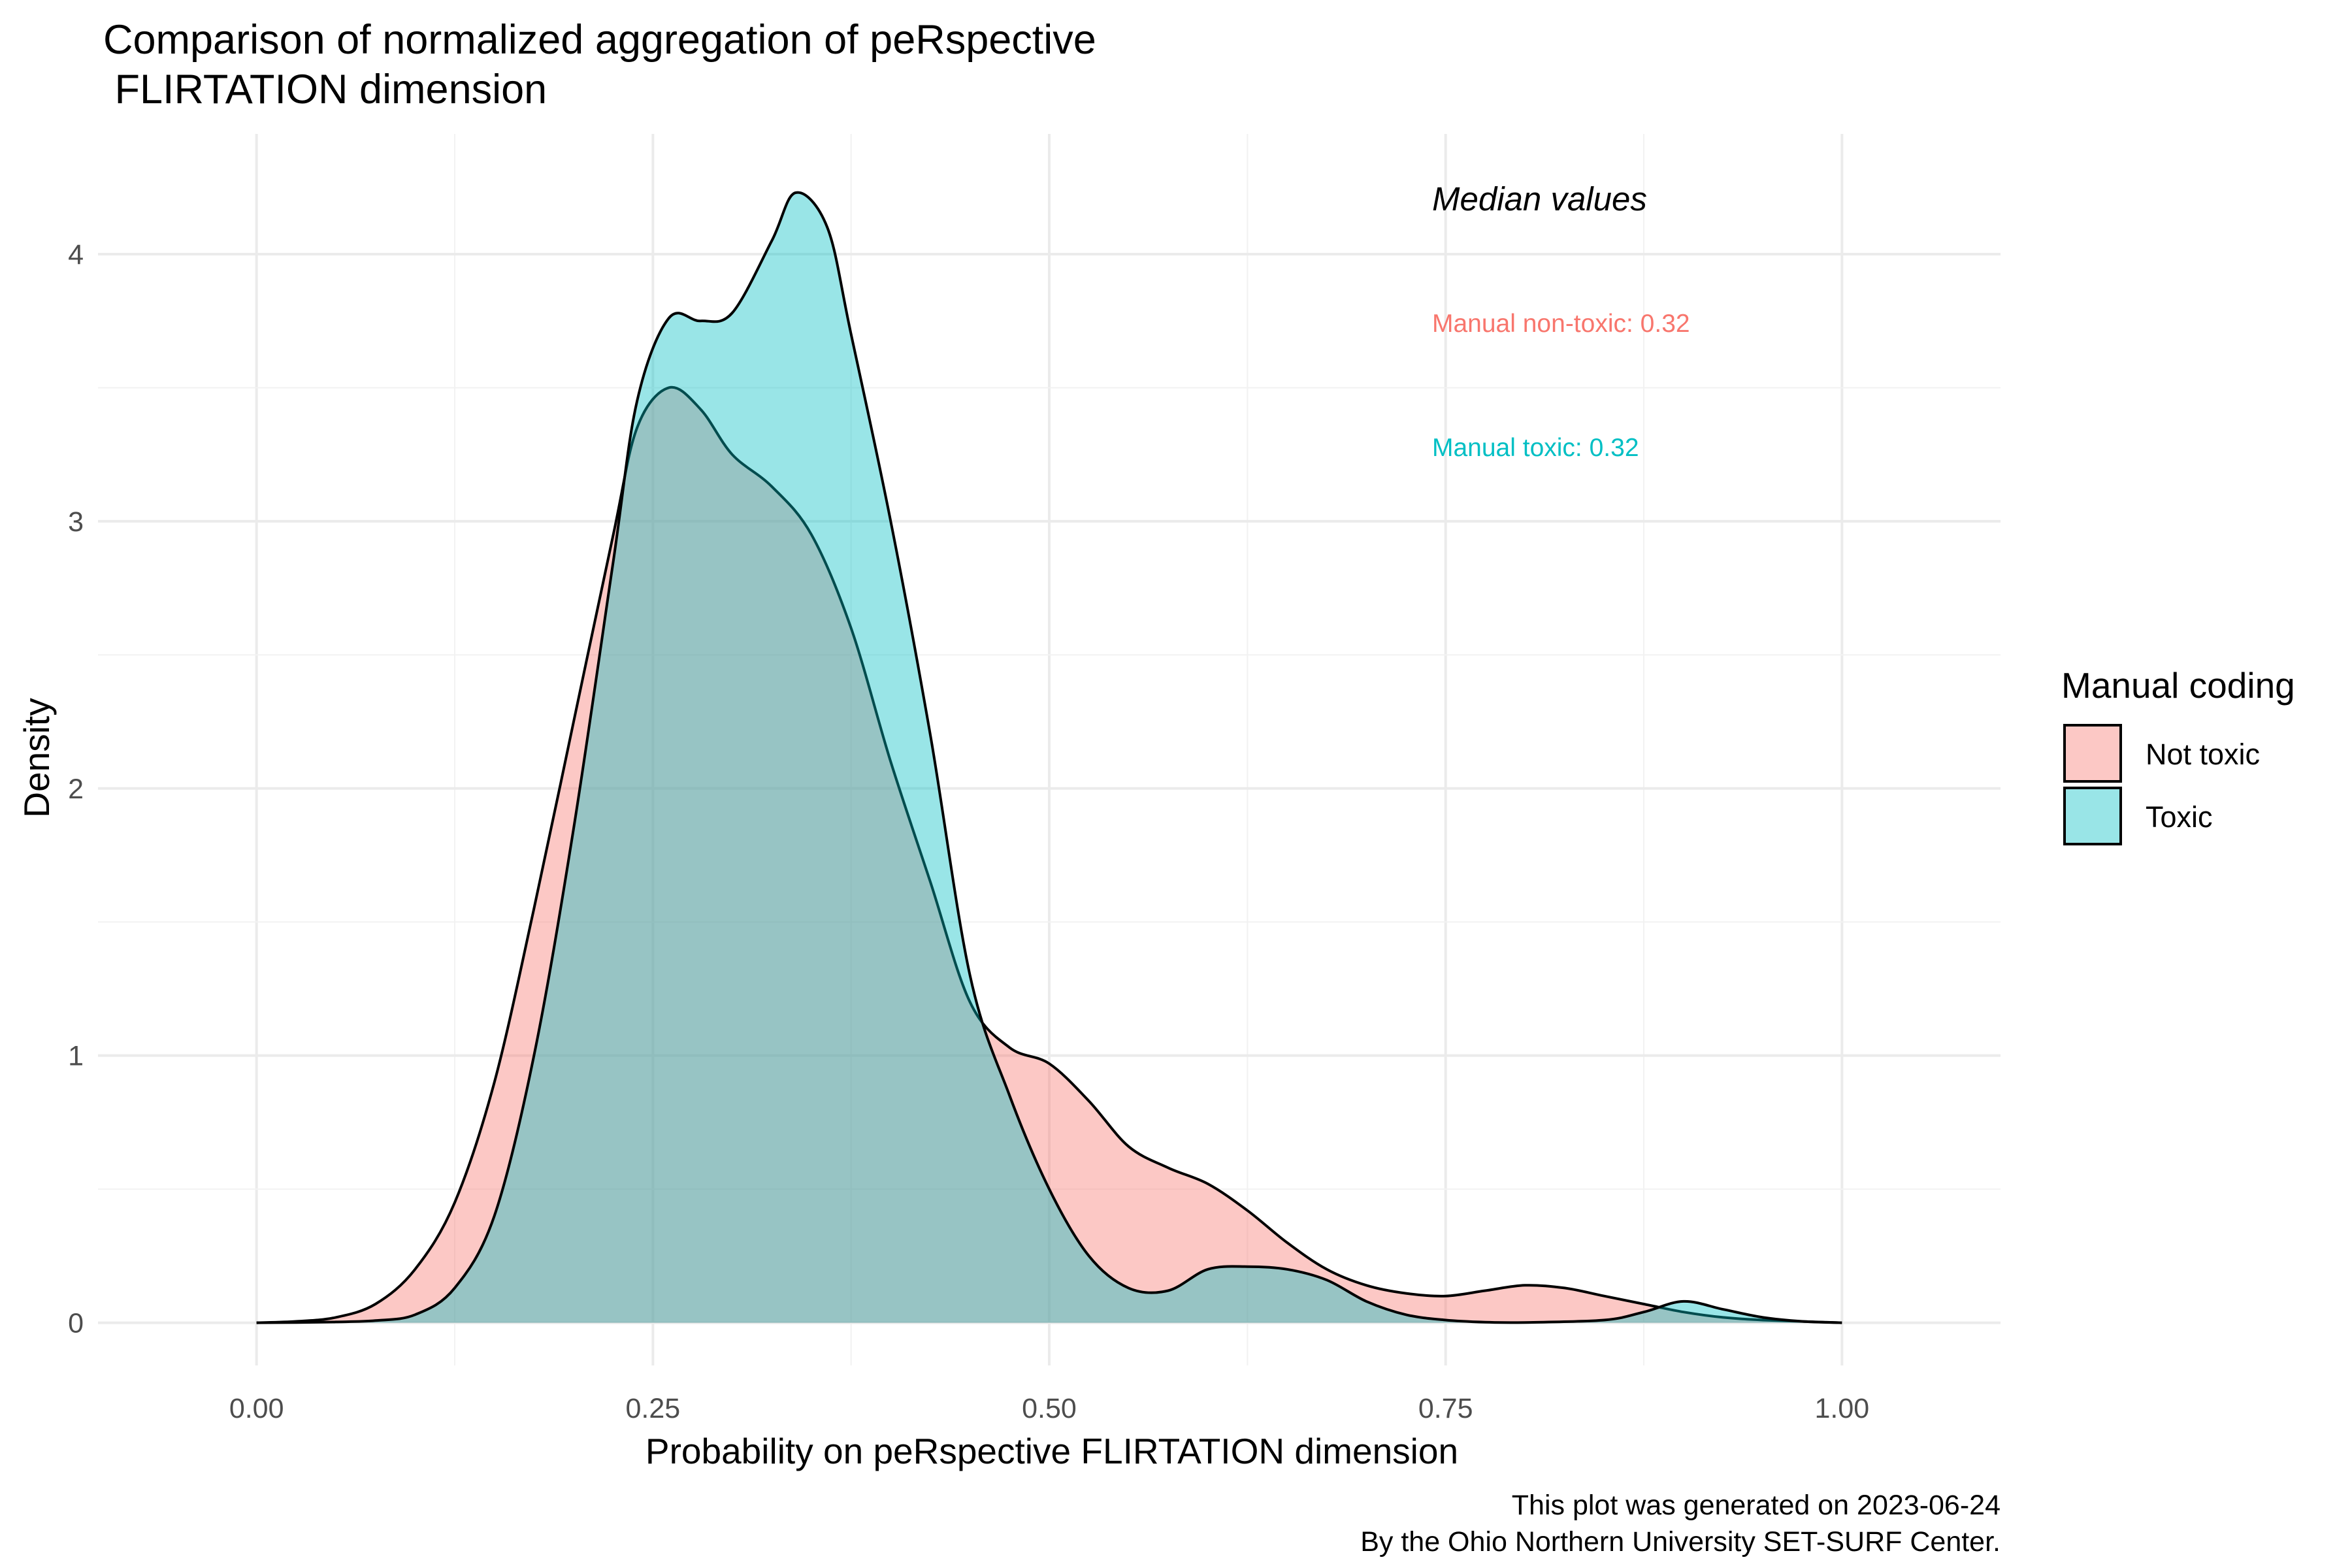  I want to click on caption-line-1: This plot was generated on 2023-06-24, so click(1756, 1505).